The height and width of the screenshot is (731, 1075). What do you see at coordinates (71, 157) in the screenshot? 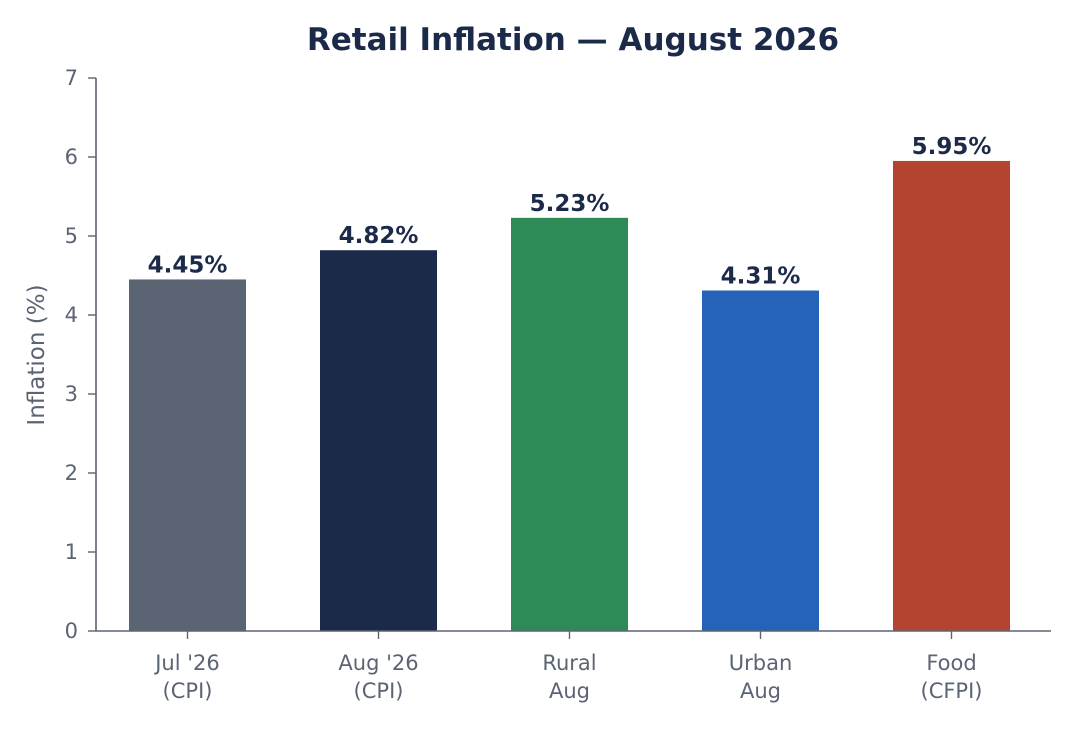
I see `y-tick-label: 6` at bounding box center [71, 157].